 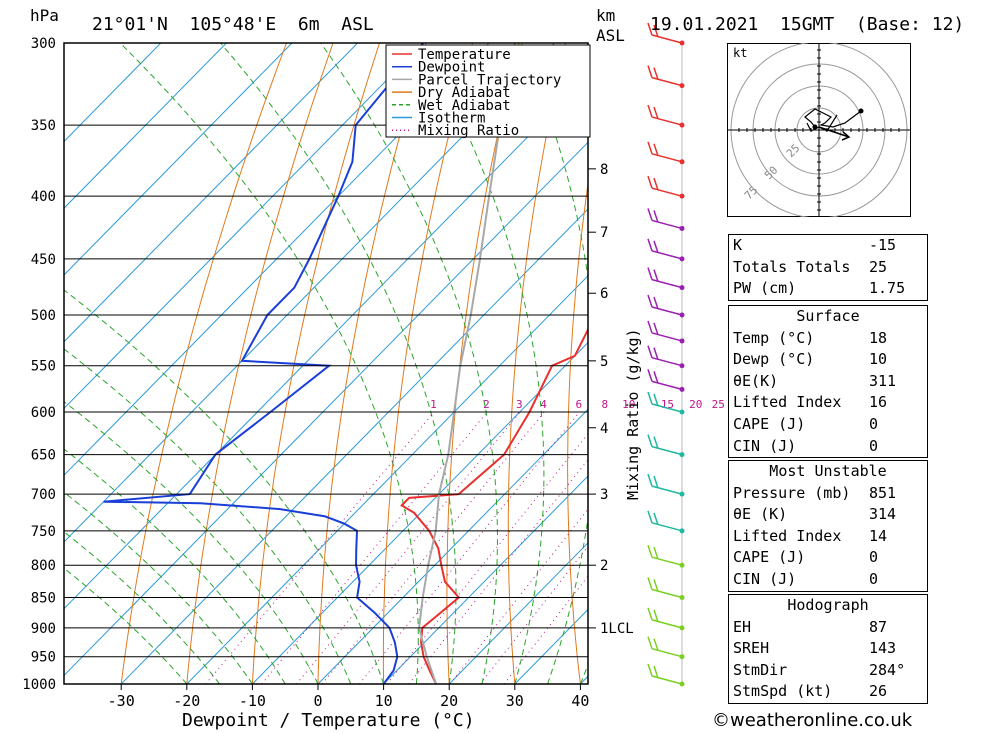 I want to click on legend-label: Temperature, so click(x=464, y=55).